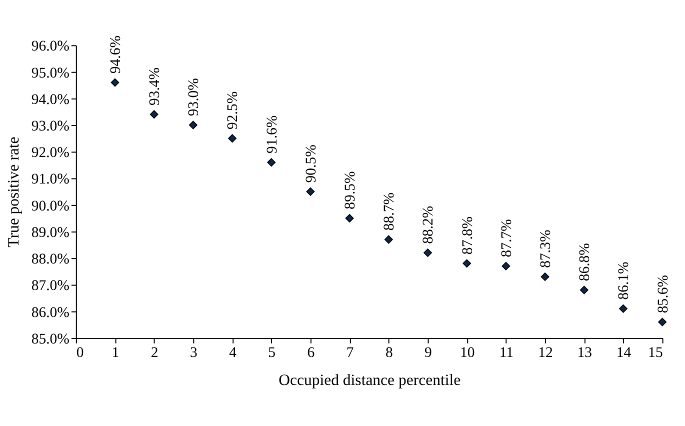 Image resolution: width=685 pixels, height=426 pixels. I want to click on data-label: 93.0%, so click(194, 97).